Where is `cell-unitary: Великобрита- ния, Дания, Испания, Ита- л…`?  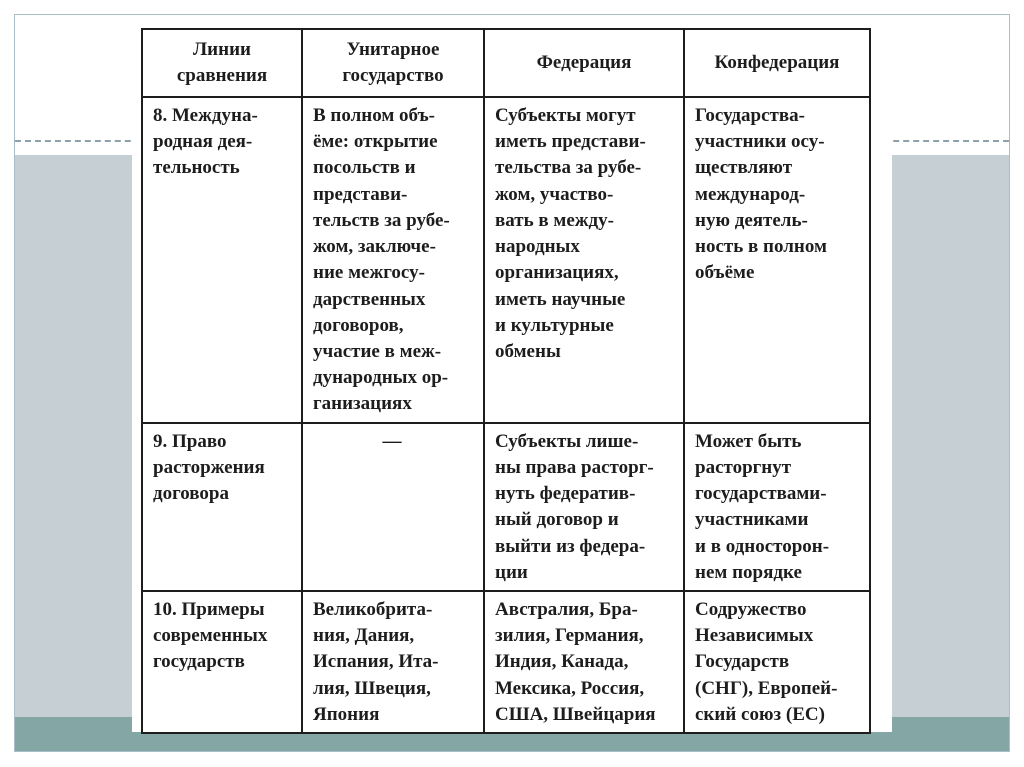
cell-unitary: Великобрита- ния, Дания, Испания, Ита- л… is located at coordinates (393, 662).